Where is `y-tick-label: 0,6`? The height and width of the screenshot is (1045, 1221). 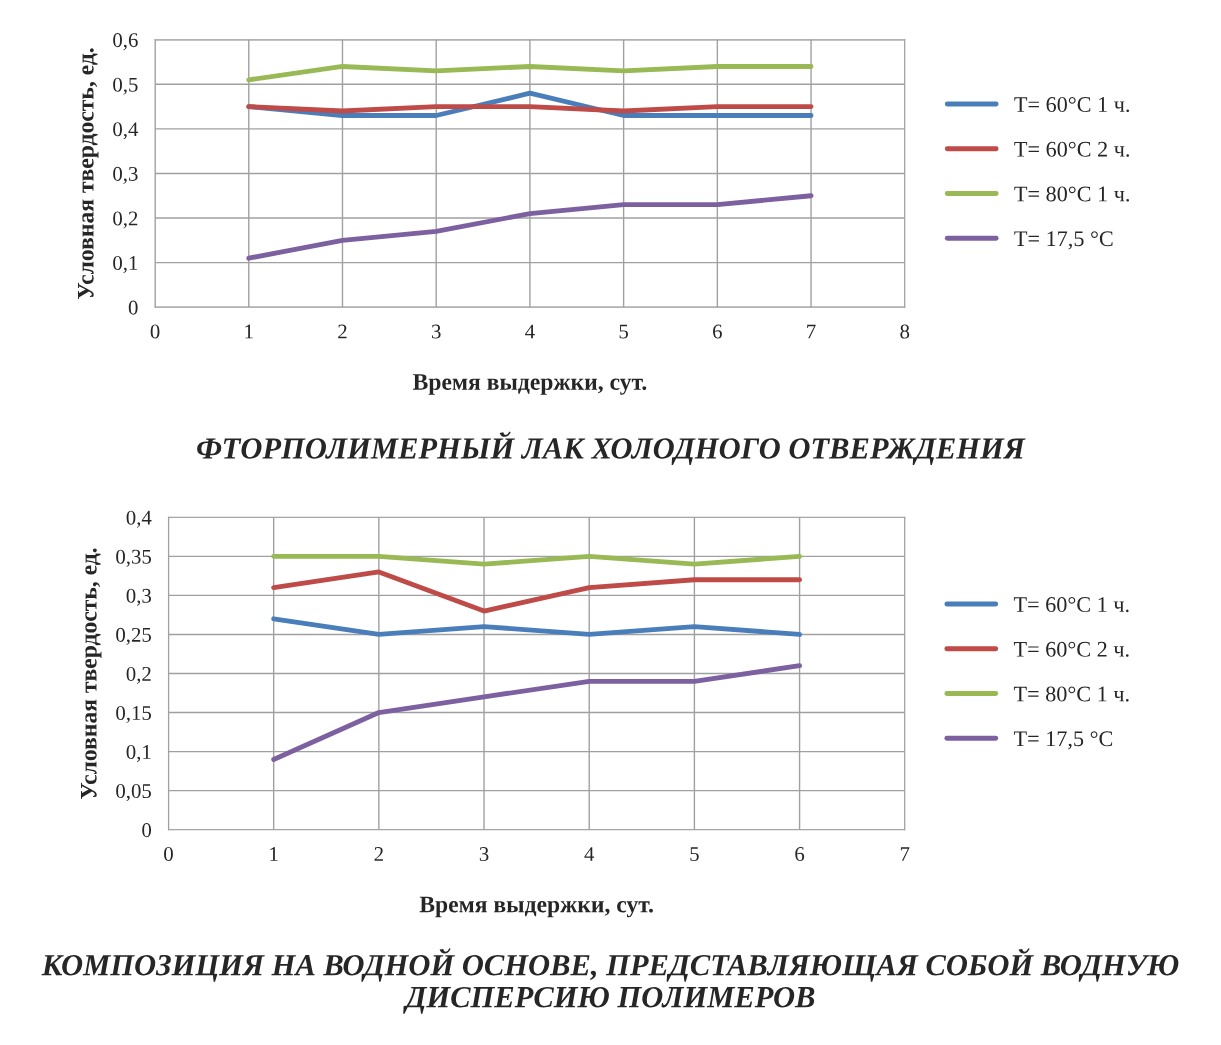 y-tick-label: 0,6 is located at coordinates (125, 42).